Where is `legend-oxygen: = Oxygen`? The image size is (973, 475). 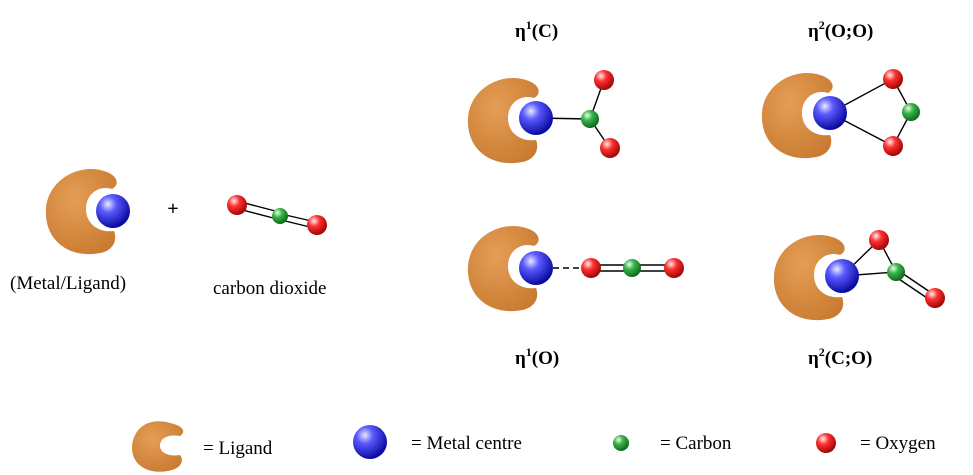 legend-oxygen: = Oxygen is located at coordinates (876, 443).